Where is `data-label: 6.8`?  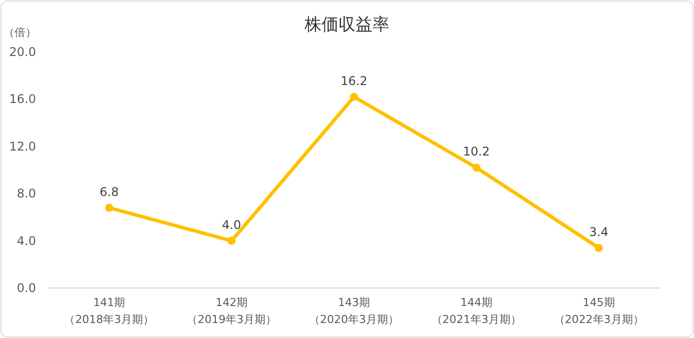 data-label: 6.8 is located at coordinates (109, 191).